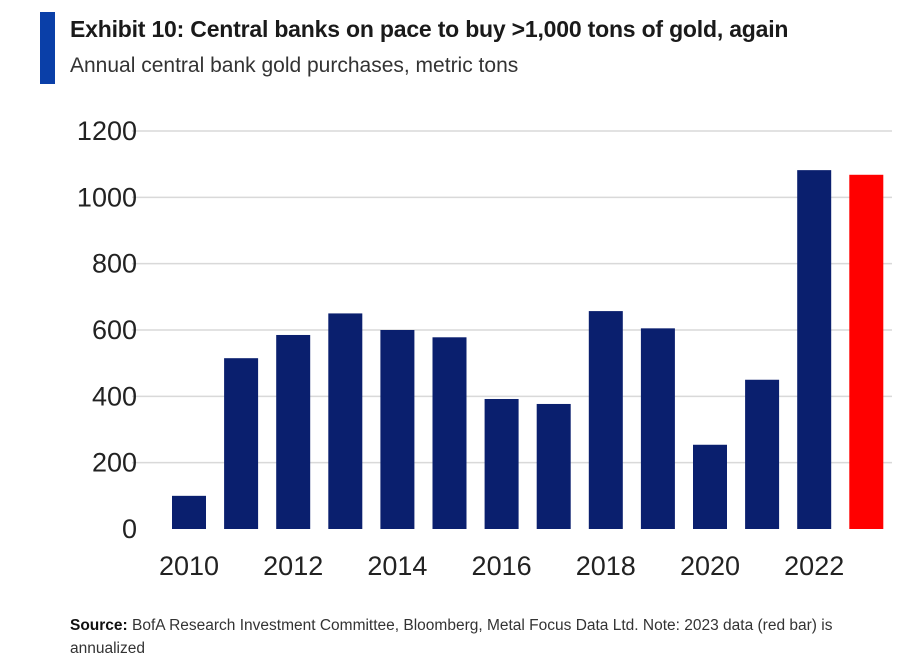 The height and width of the screenshot is (666, 917). Describe the element at coordinates (47, 48) in the screenshot. I see `accent-bar` at that location.